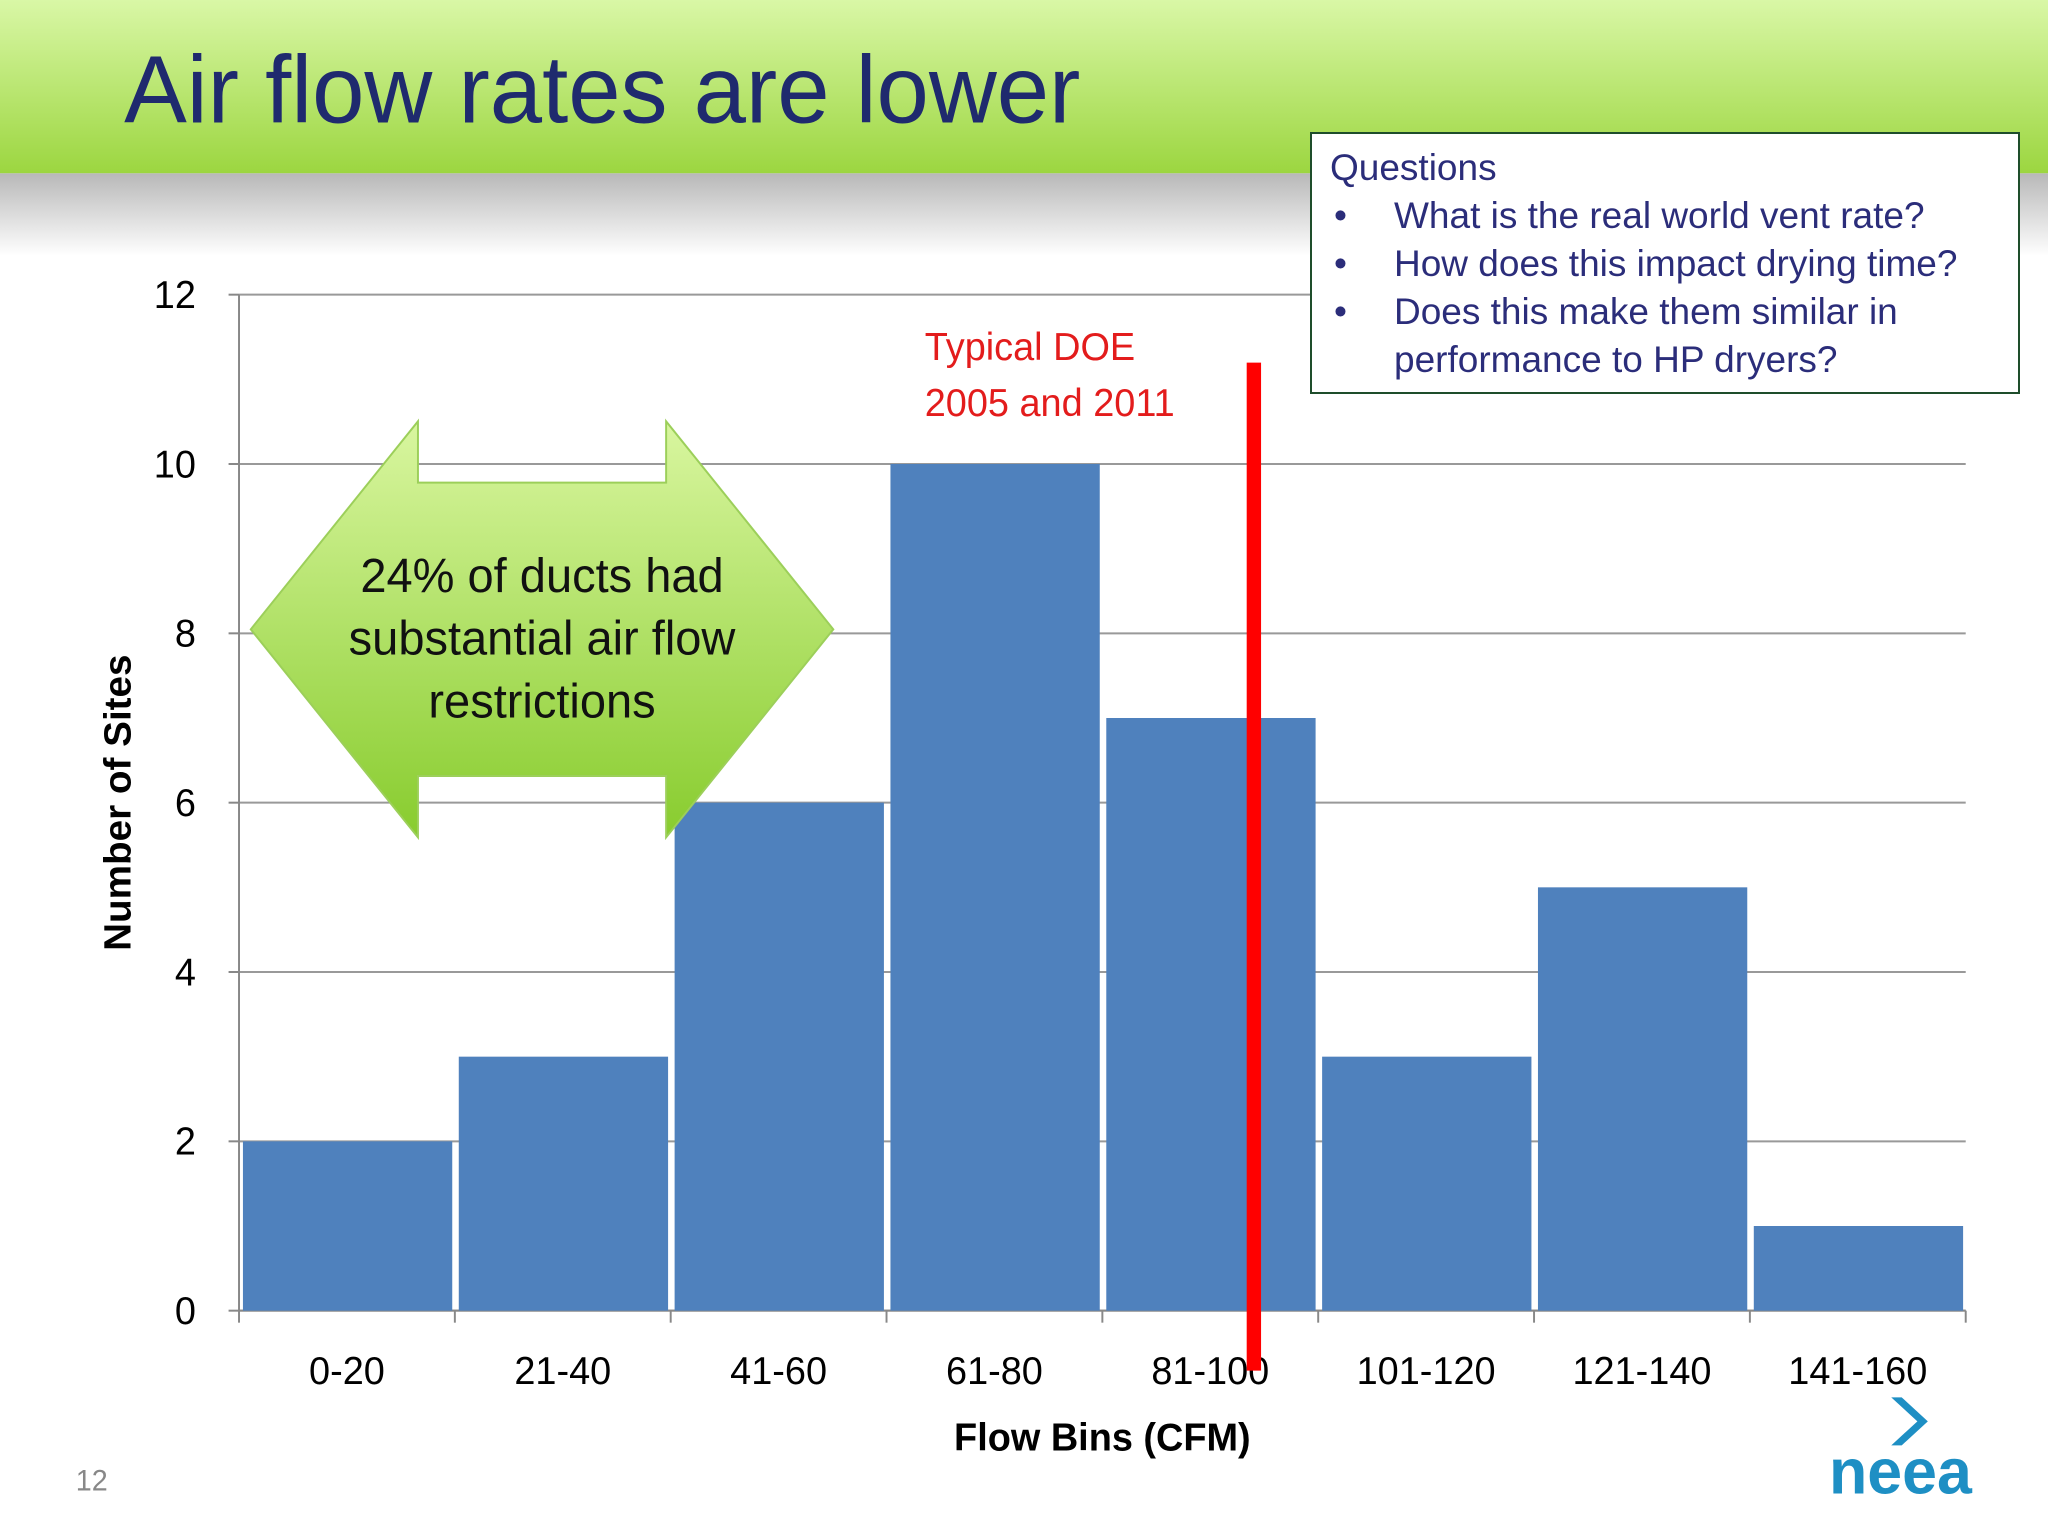 This screenshot has width=2048, height=1536. I want to click on callout-line: 24% of ducts had, so click(541, 577).